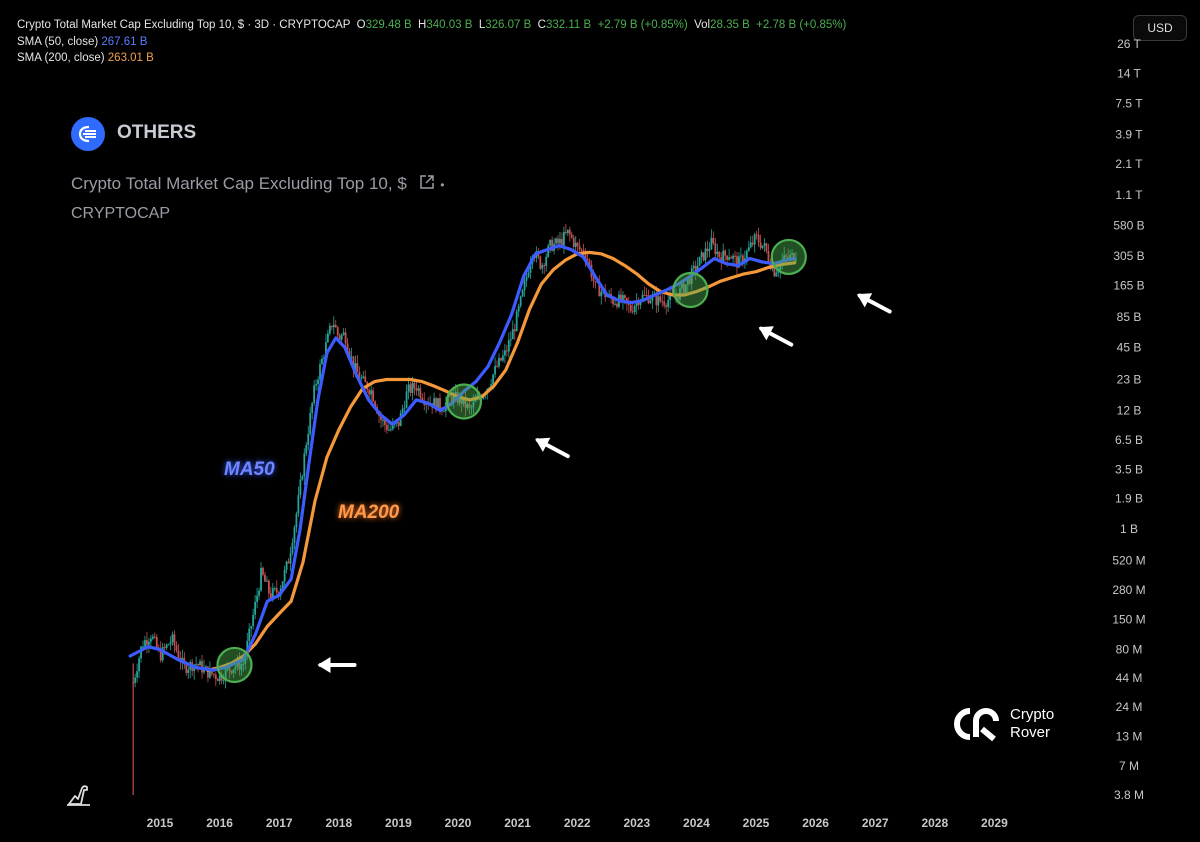  Describe the element at coordinates (642, 25) in the screenshot. I see `price-change: +2.79 B (+0.85%)` at that location.